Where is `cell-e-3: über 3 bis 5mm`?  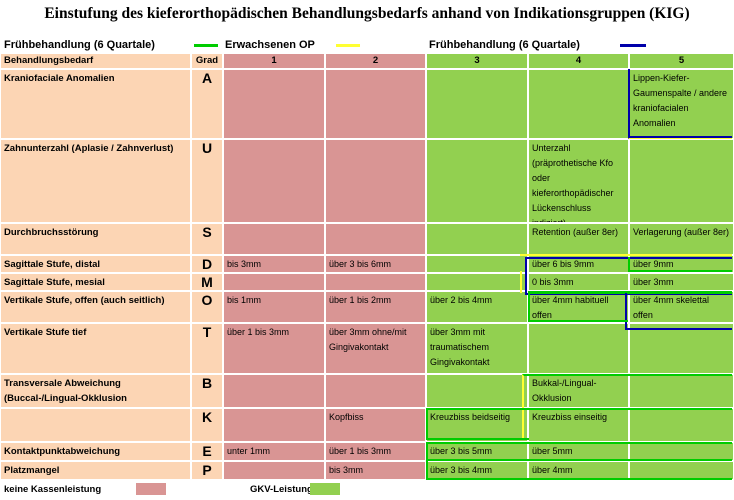
cell-e-3: über 3 bis 5mm is located at coordinates (477, 451).